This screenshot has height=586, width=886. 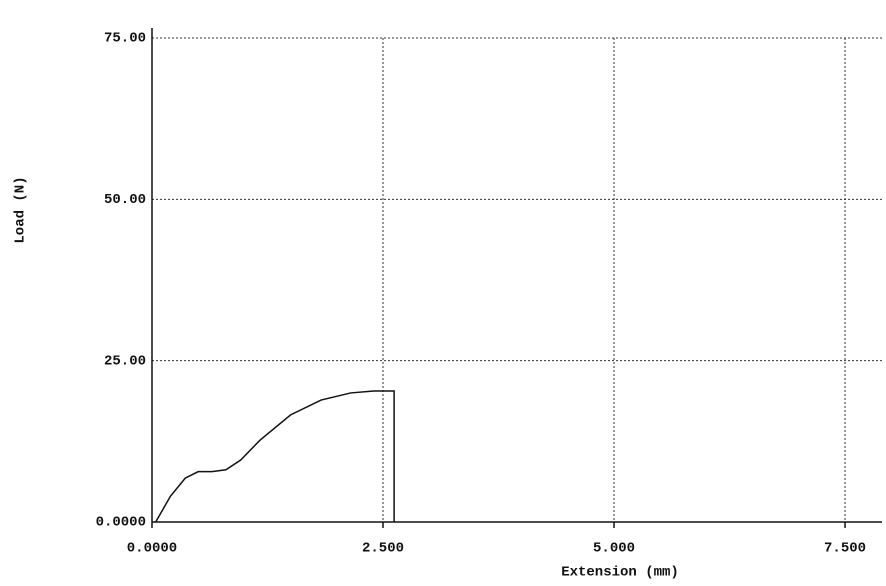 I want to click on x-tick-label: 2.500, so click(x=383, y=549).